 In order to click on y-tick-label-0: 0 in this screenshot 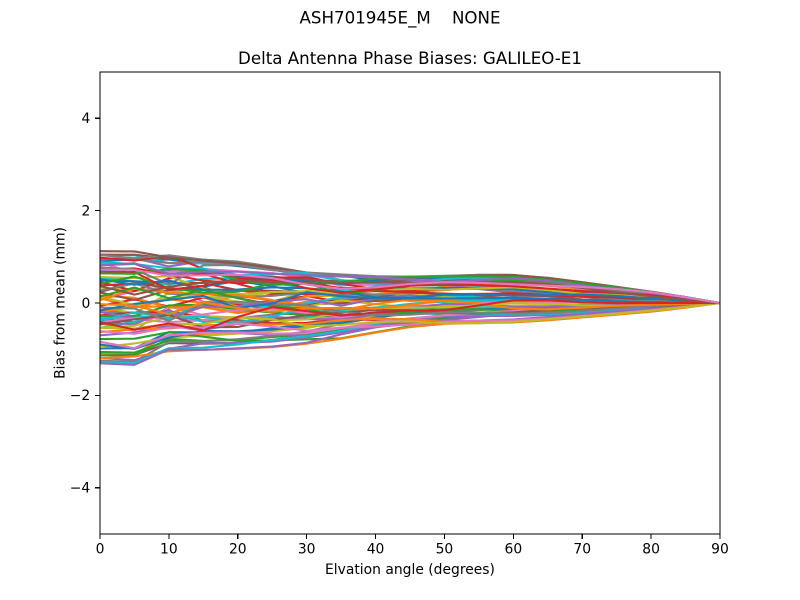, I will do `click(85, 304)`.